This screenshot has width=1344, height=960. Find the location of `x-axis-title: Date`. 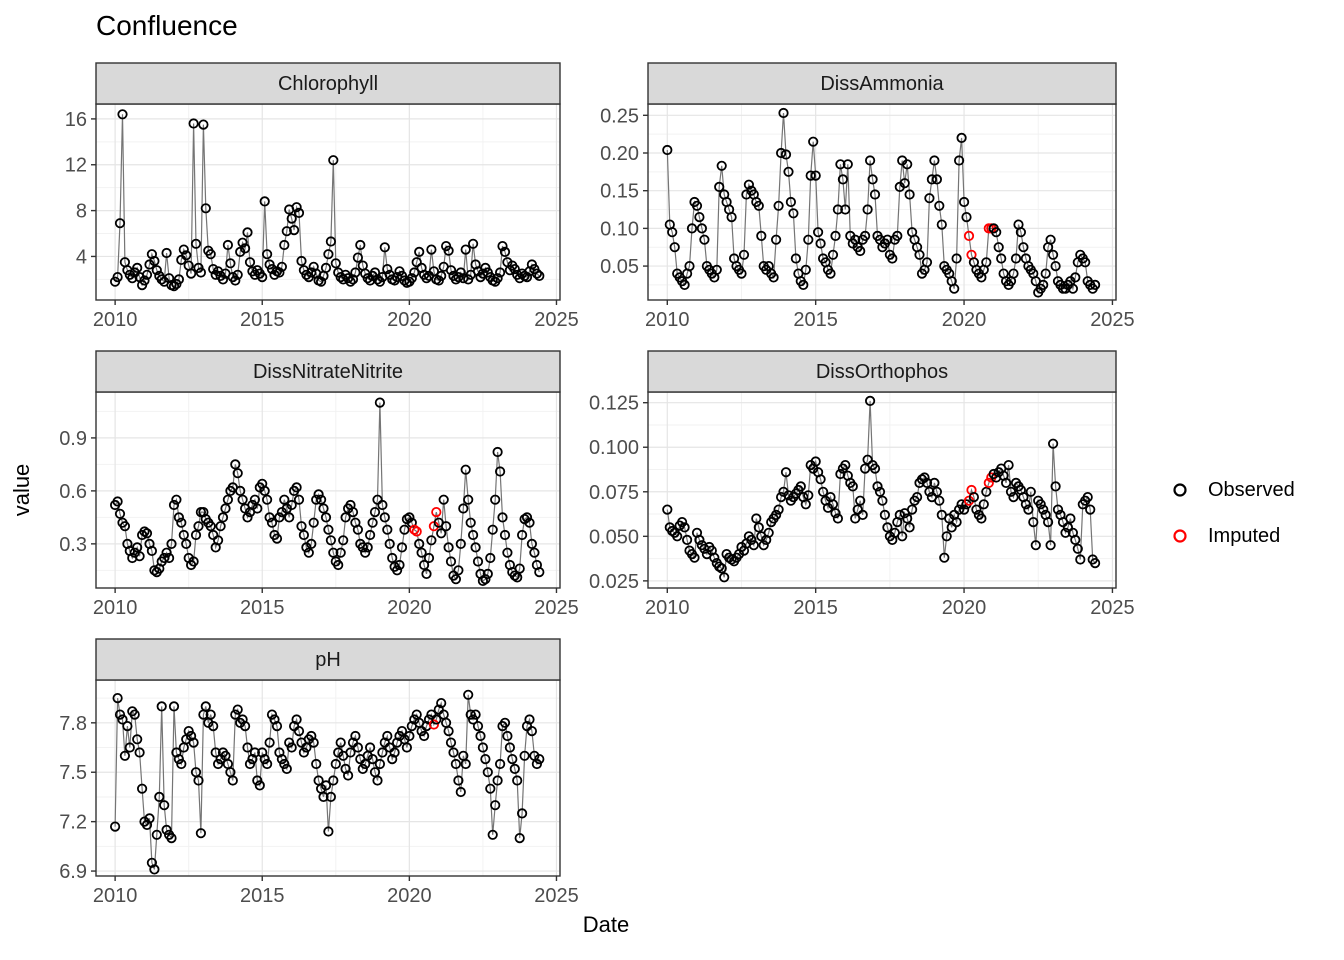

x-axis-title: Date is located at coordinates (606, 924).